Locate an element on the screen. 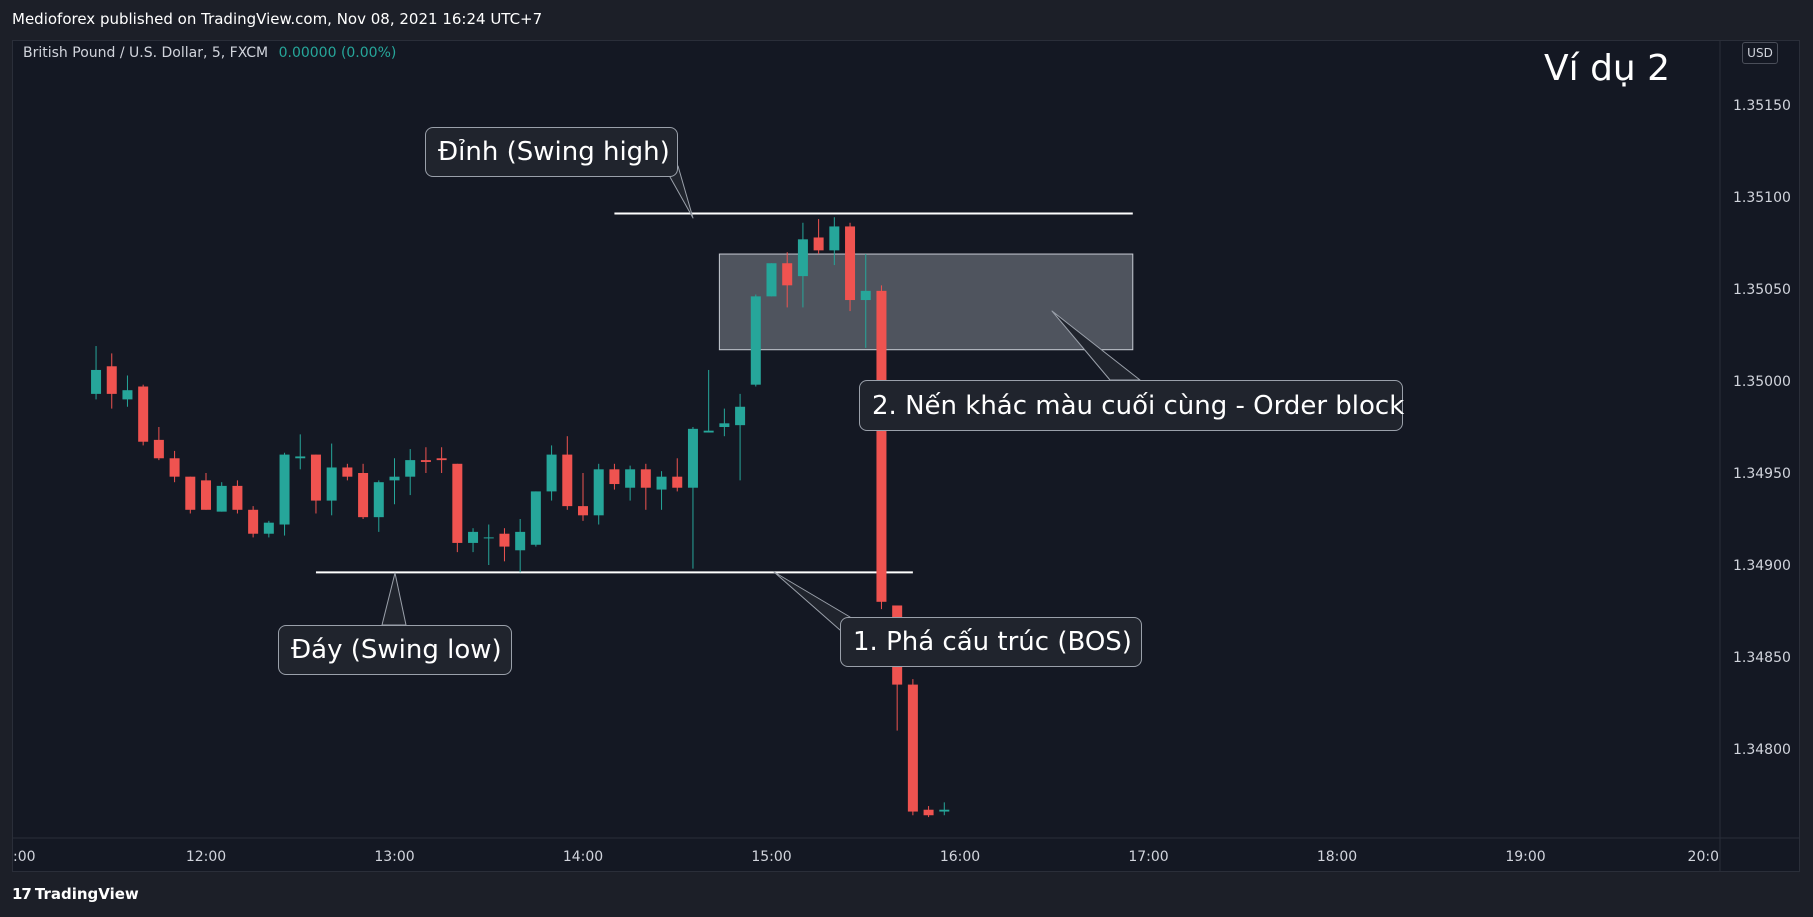  time-tick-label: 20:0 is located at coordinates (1703, 857).